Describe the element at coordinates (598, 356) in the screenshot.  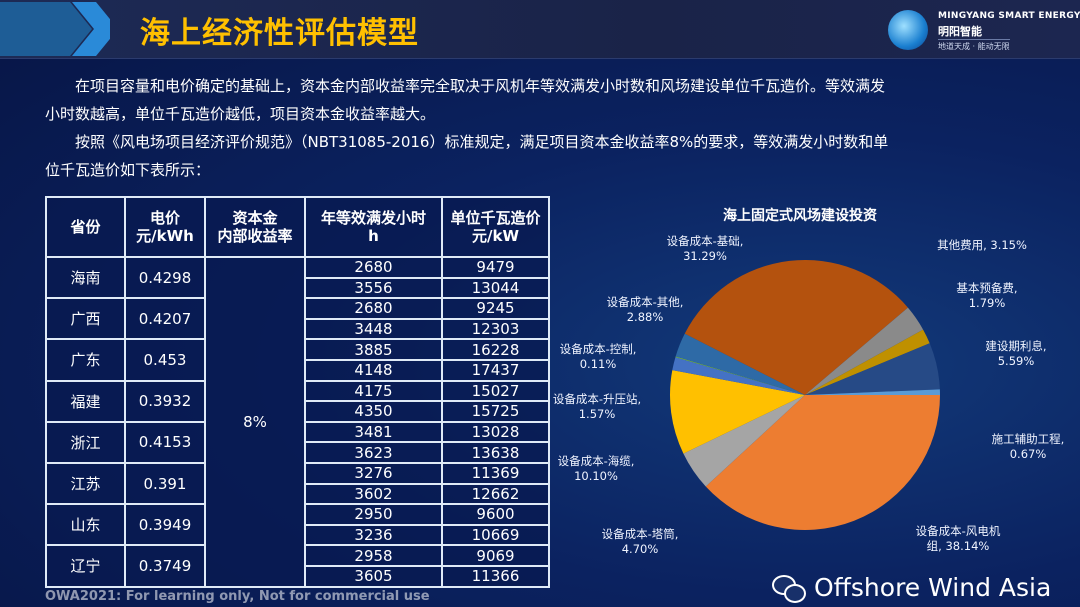
I see `slice-label: 设备成本-控制, 0.11%` at that location.